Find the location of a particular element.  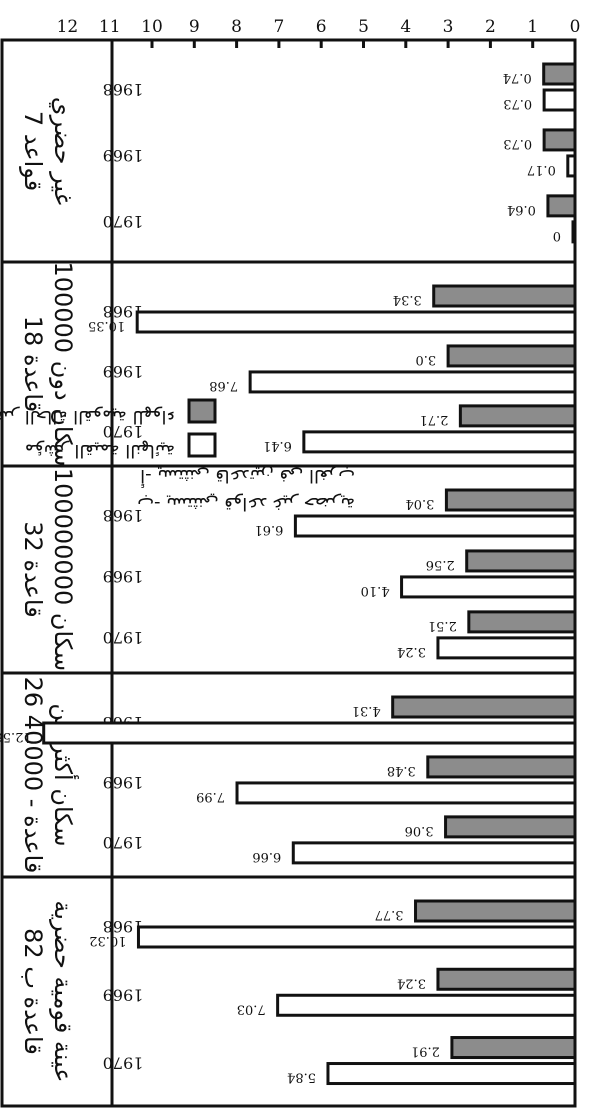

data-label: 12.56 is located at coordinates (16, 736).